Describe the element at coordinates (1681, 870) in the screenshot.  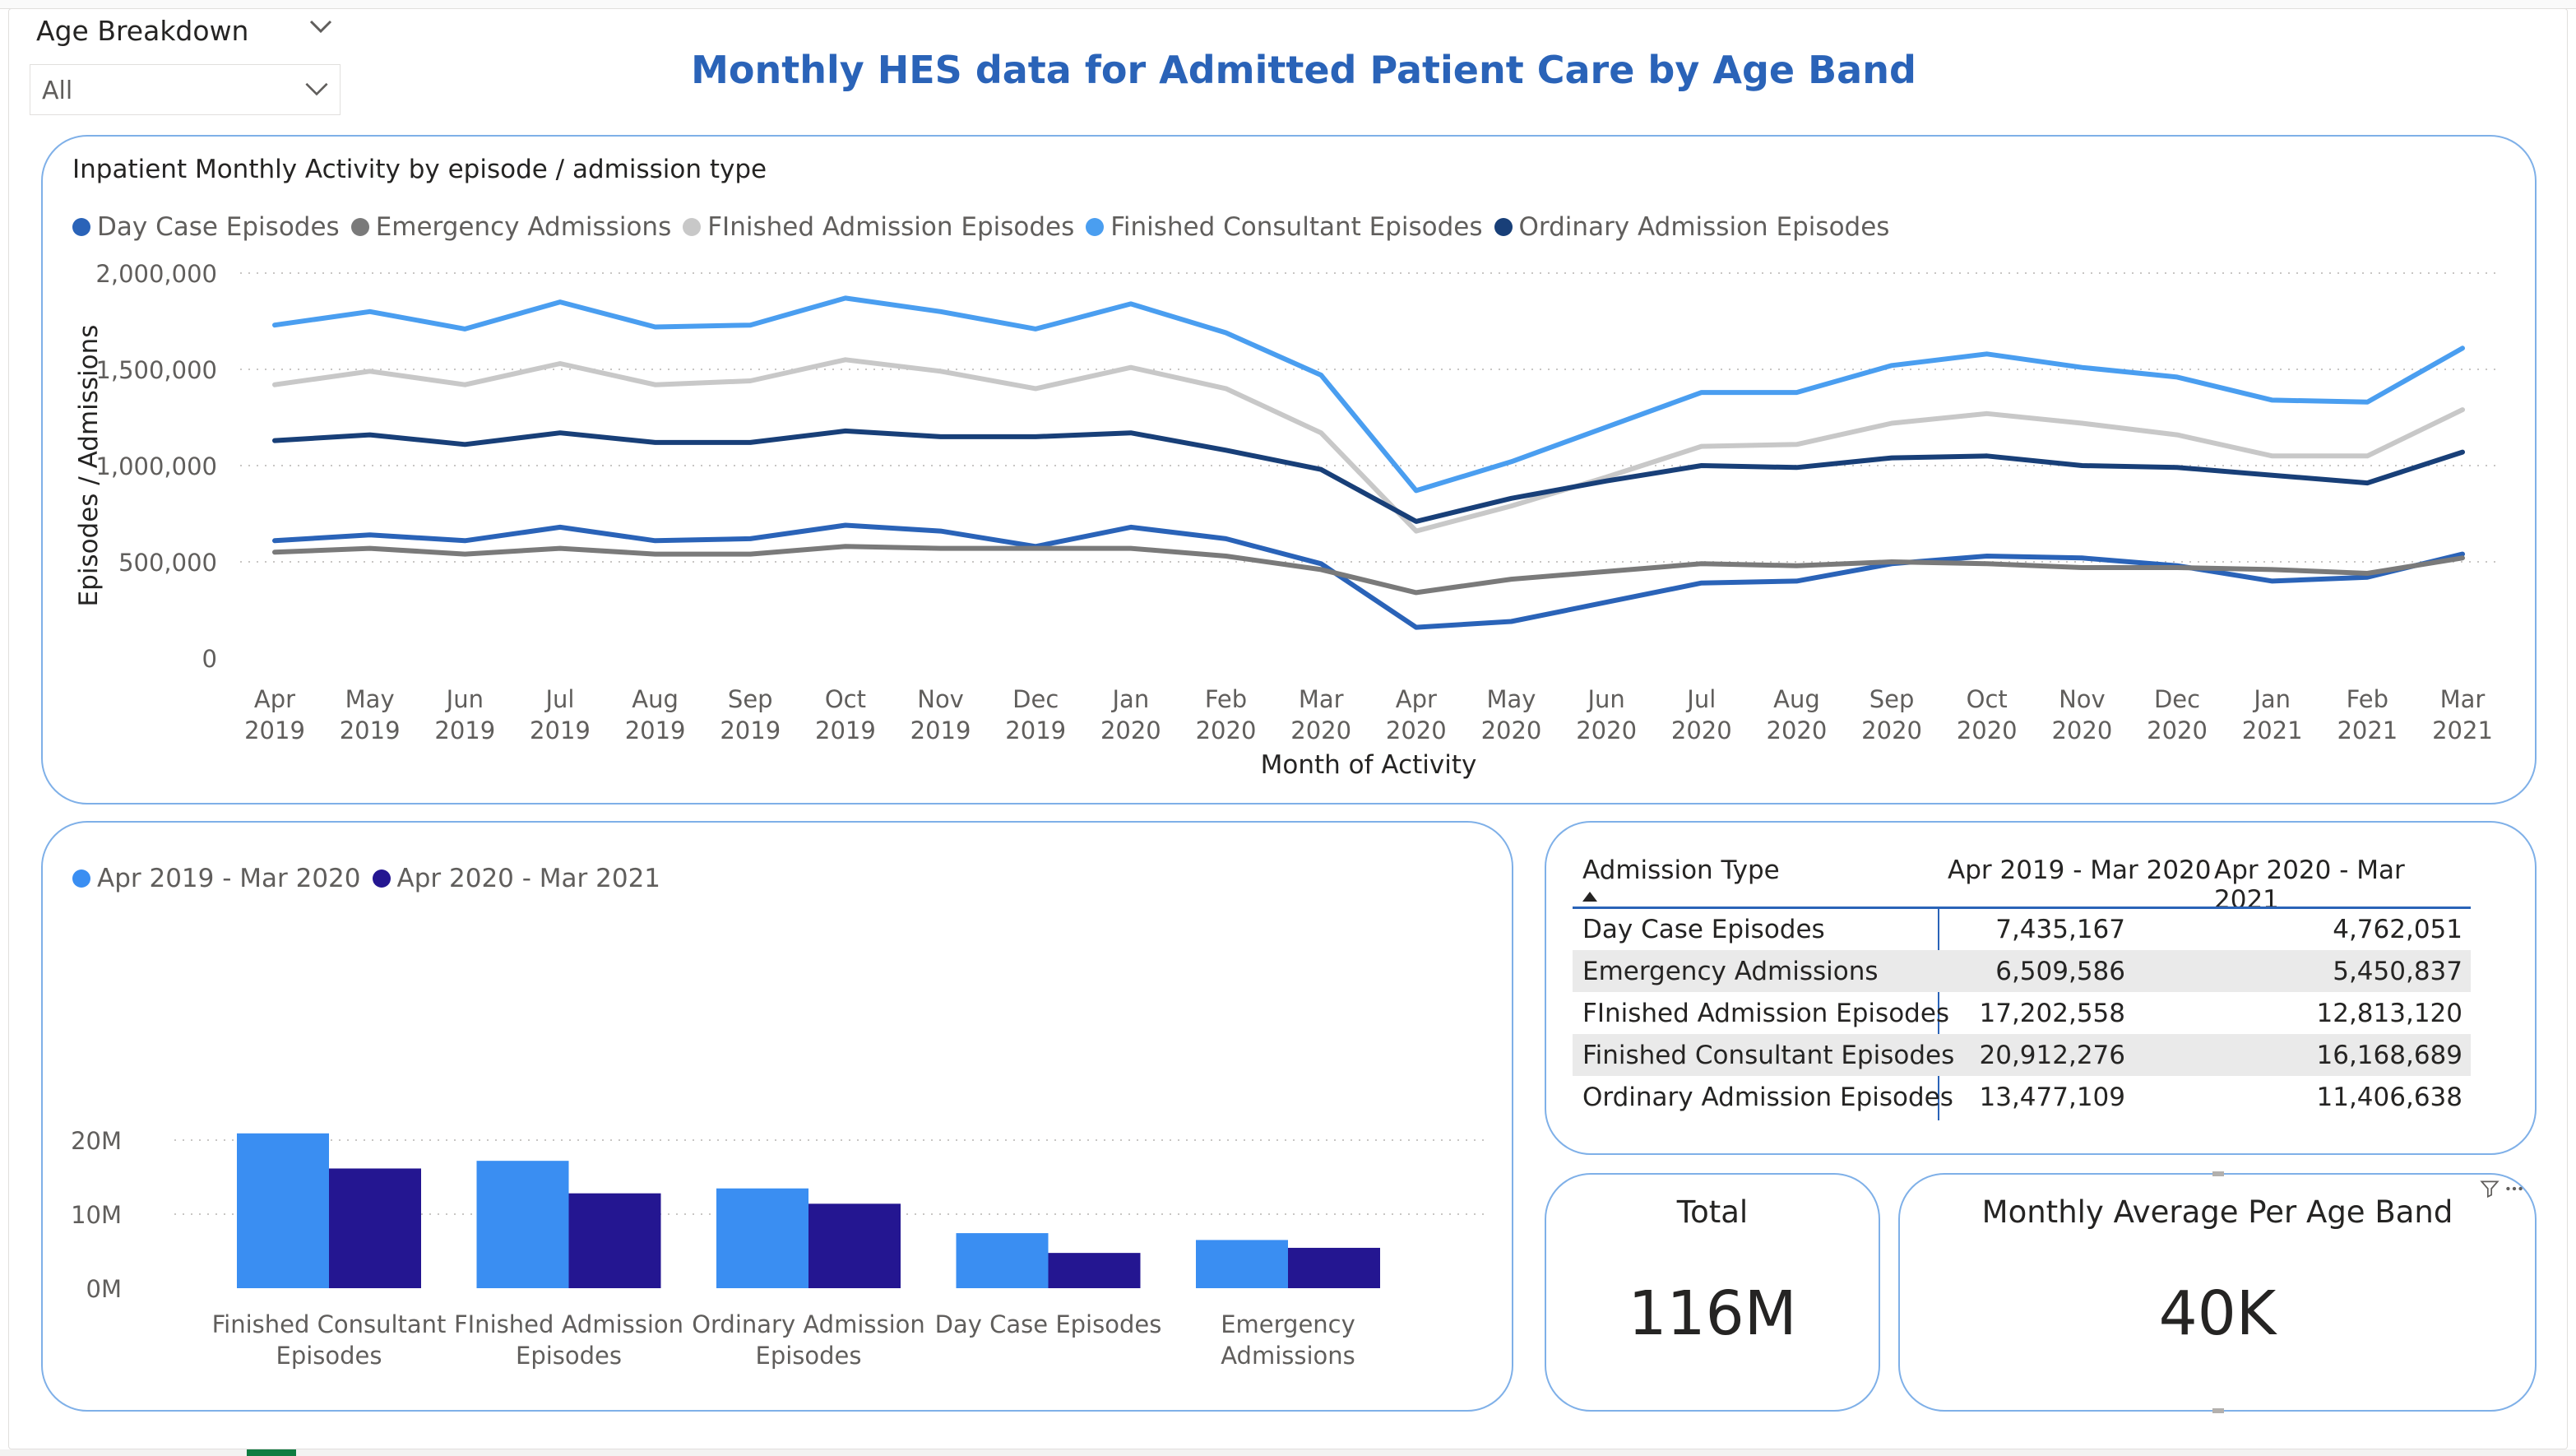
I see `column-header-type: Admission Type` at that location.